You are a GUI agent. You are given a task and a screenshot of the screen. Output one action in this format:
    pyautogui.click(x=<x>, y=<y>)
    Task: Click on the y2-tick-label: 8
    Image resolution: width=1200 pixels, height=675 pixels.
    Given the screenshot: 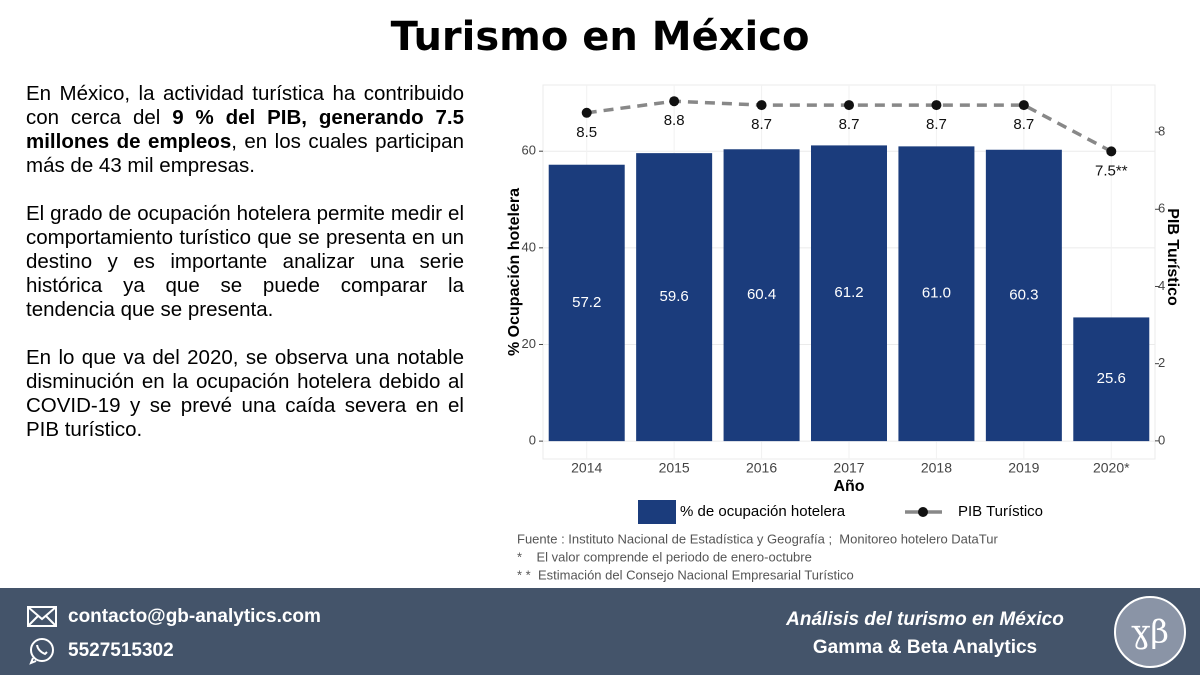 What is the action you would take?
    pyautogui.click(x=1161, y=131)
    